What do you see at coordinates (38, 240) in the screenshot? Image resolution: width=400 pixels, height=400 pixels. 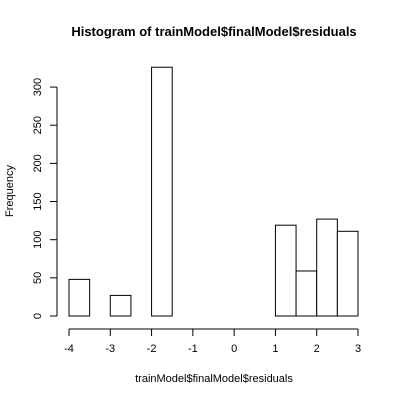 I see `y-tick-label: 100` at bounding box center [38, 240].